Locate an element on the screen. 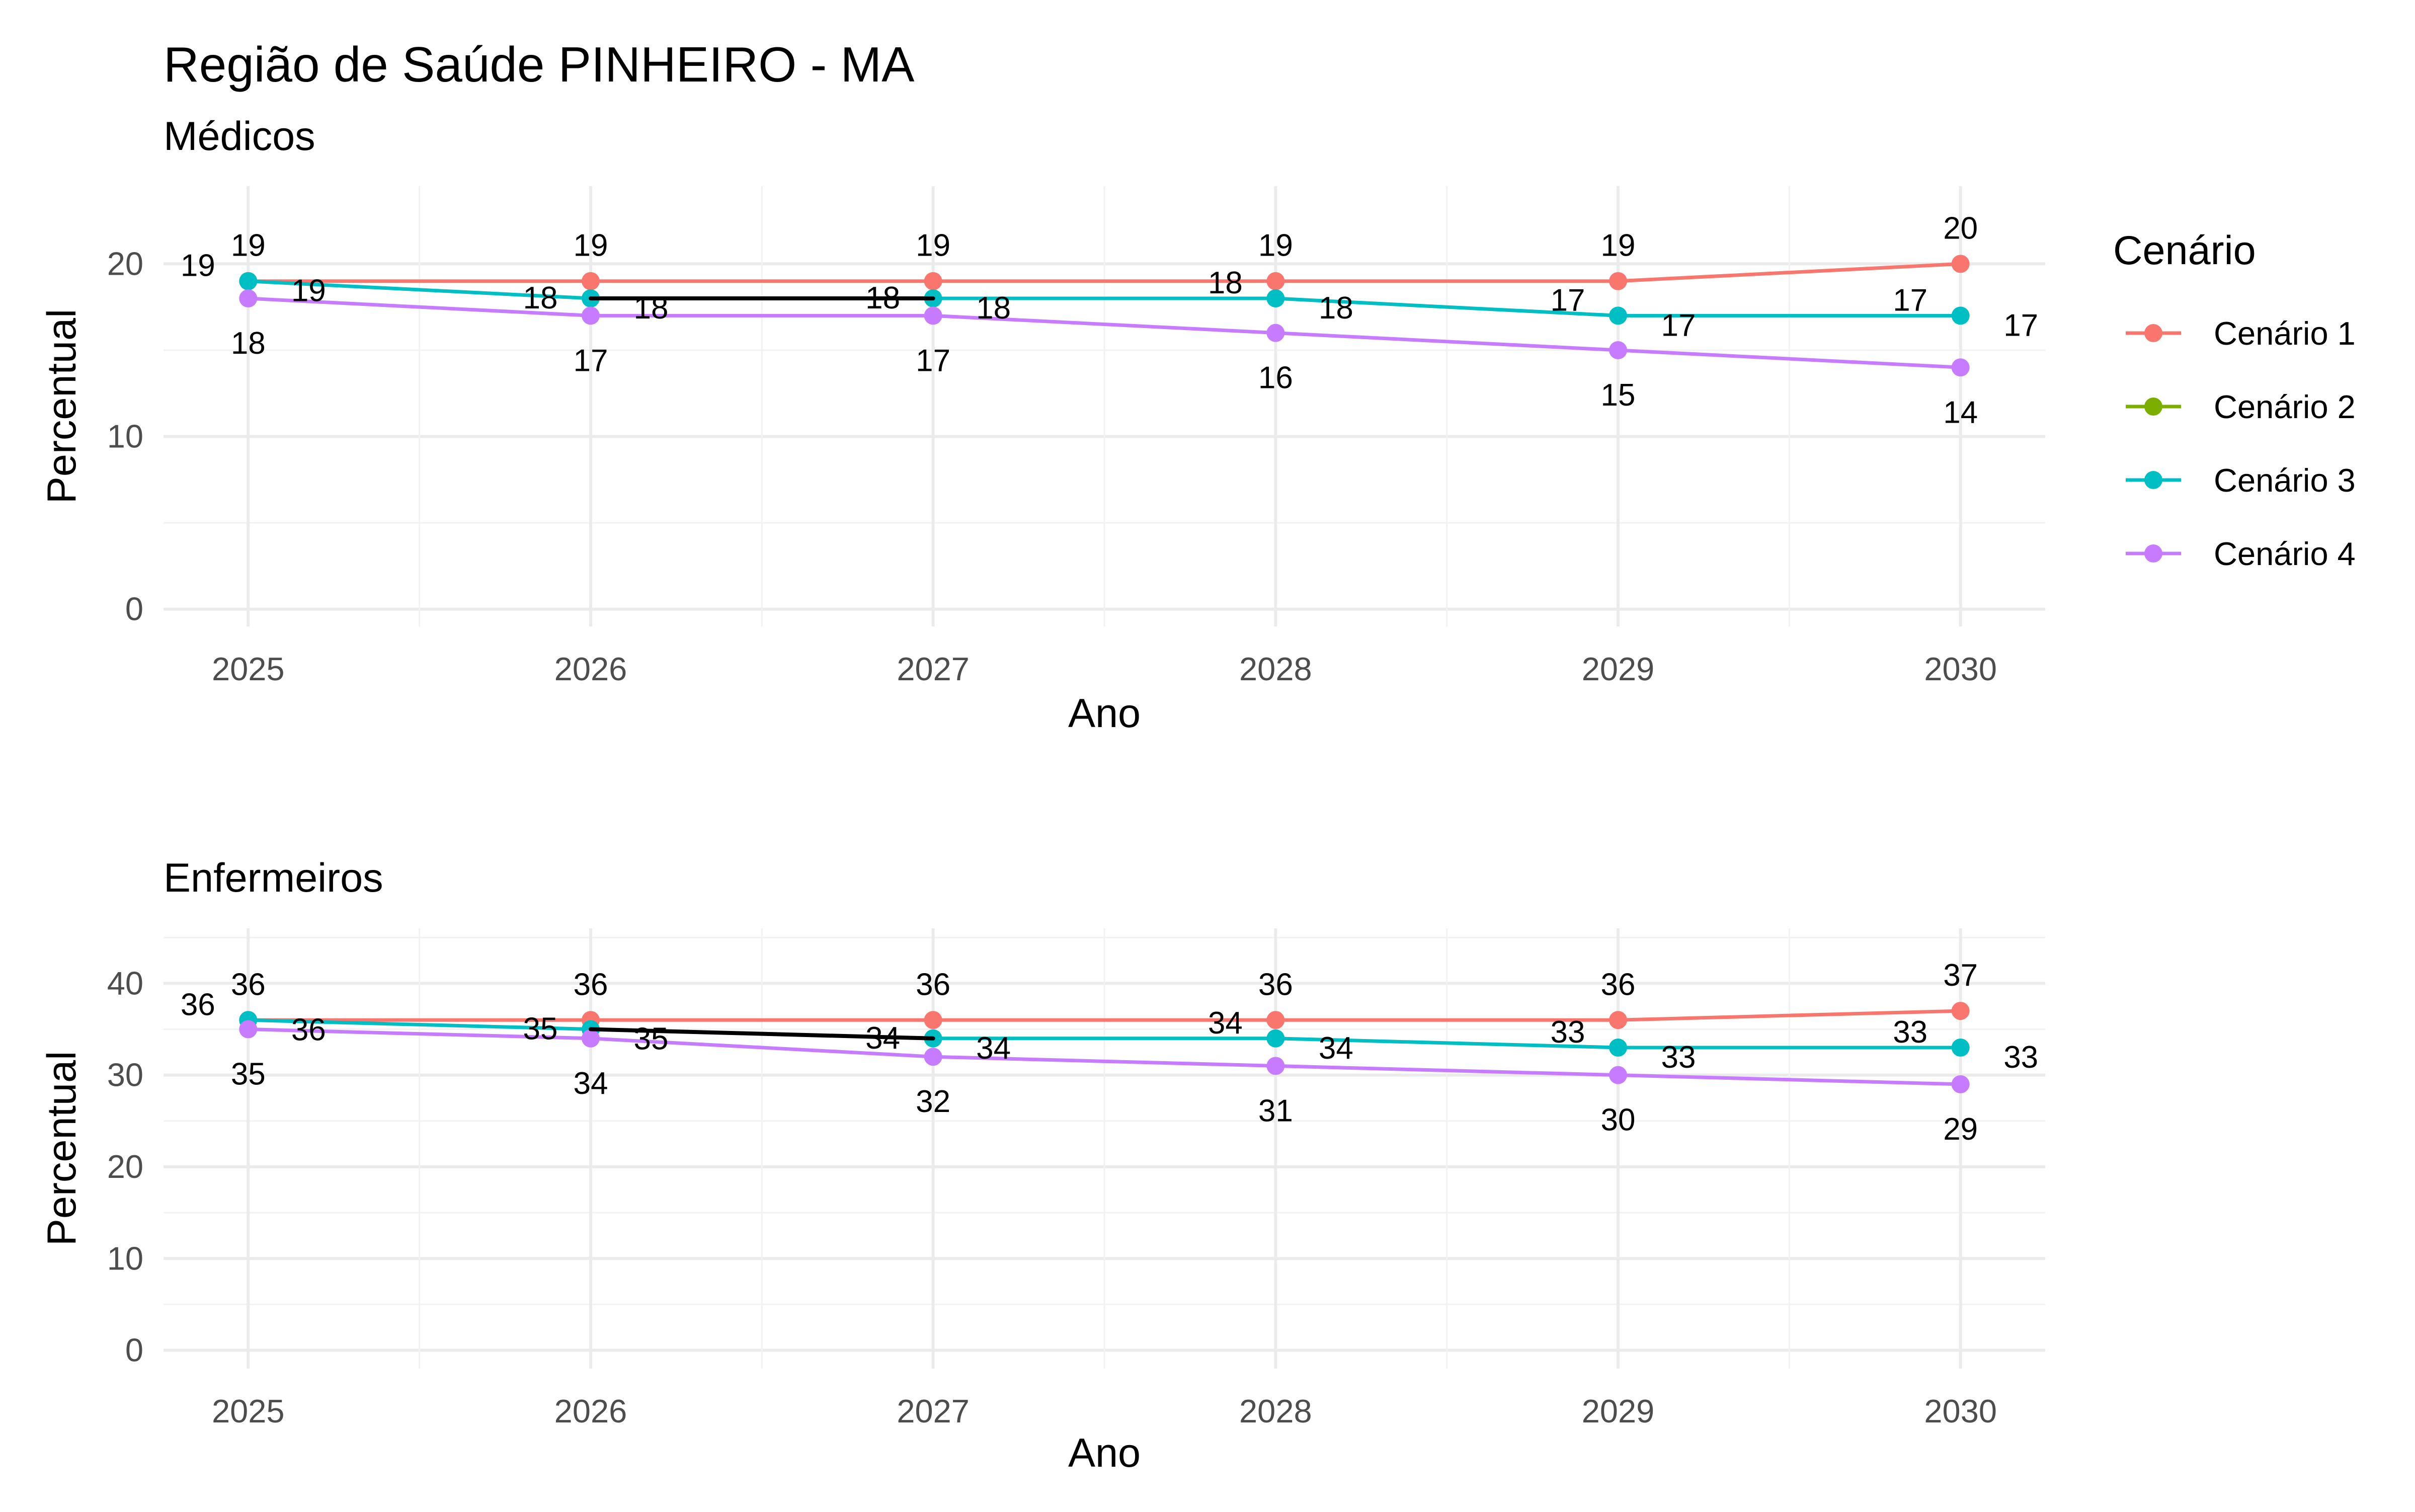  data-label: 37 is located at coordinates (1960, 975).